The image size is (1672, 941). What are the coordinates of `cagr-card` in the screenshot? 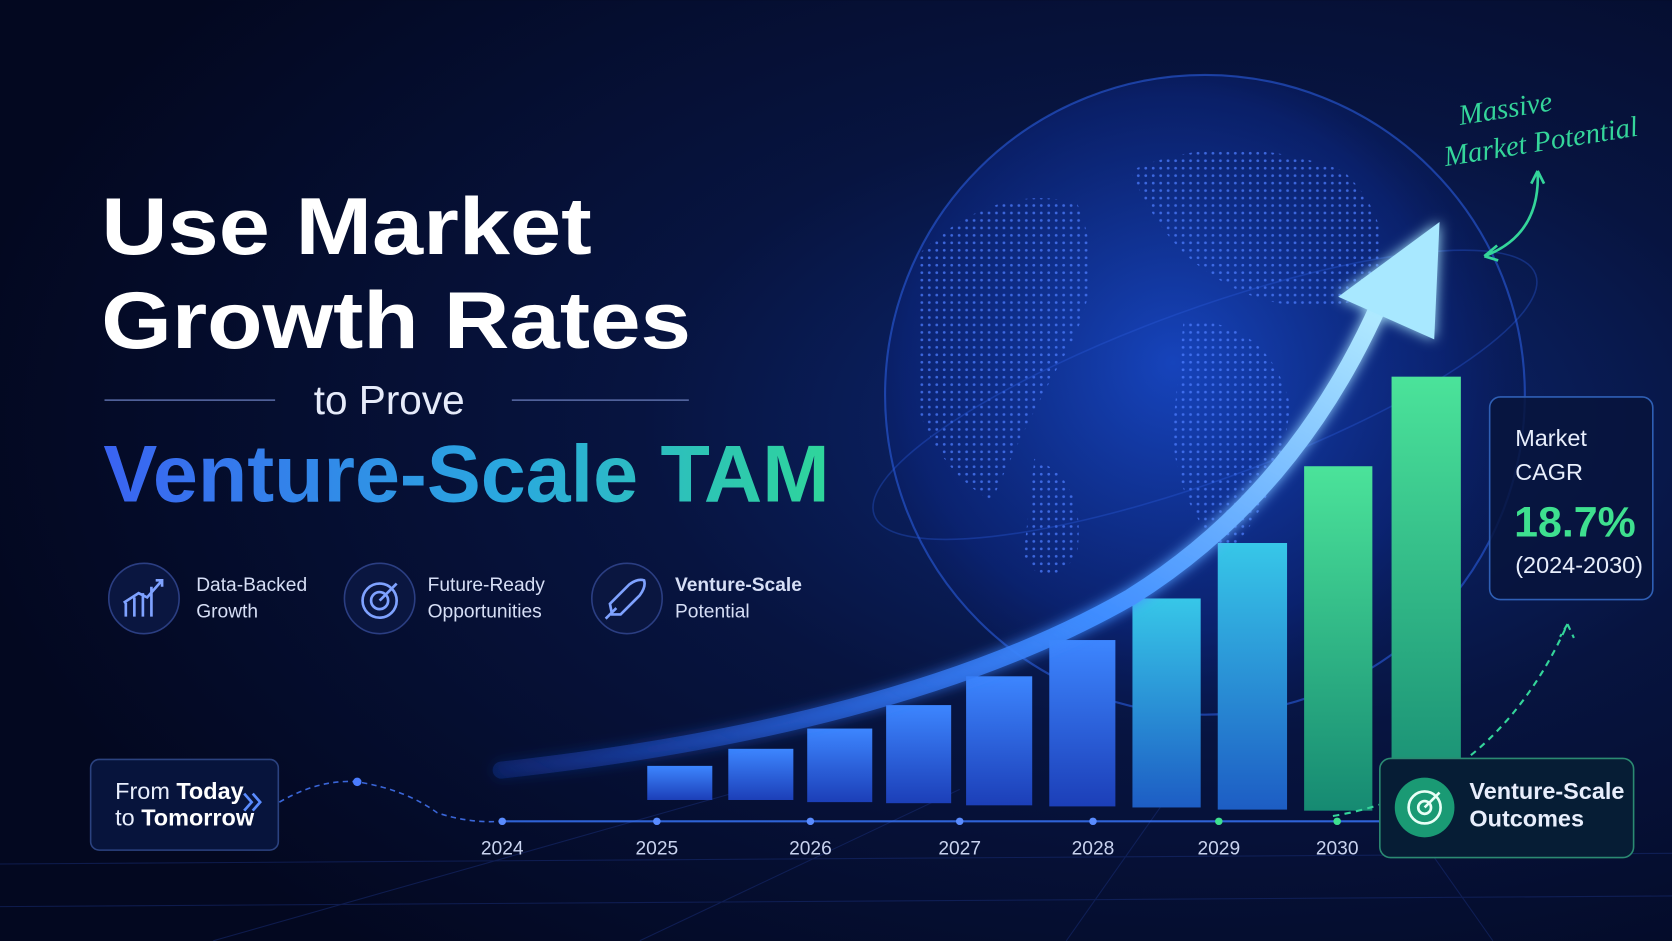 It's located at (1571, 498).